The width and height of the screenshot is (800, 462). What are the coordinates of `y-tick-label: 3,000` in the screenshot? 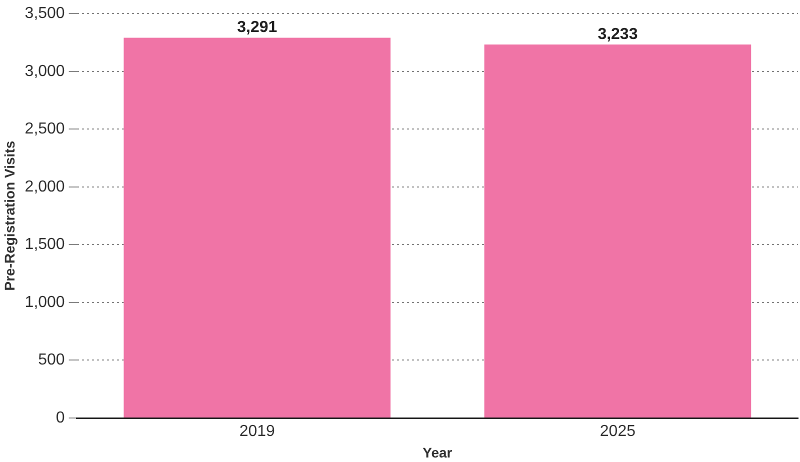 It's located at (44, 71).